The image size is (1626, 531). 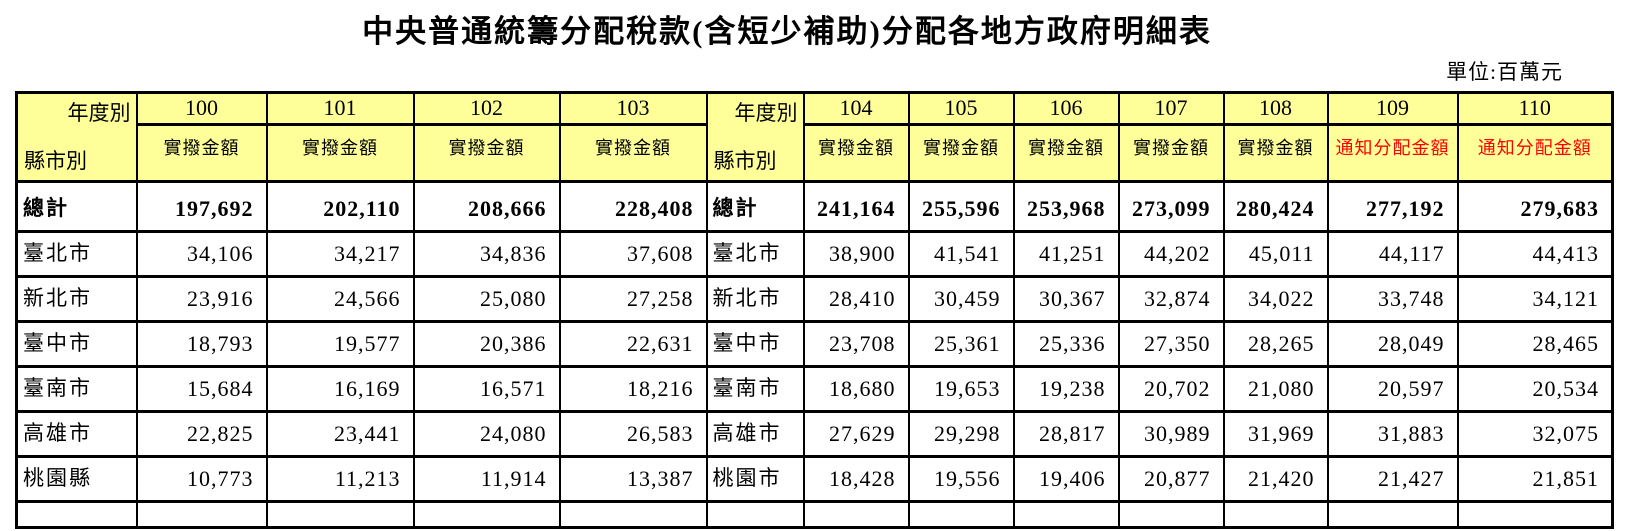 I want to click on value-cell: 30,367, so click(x=1066, y=299).